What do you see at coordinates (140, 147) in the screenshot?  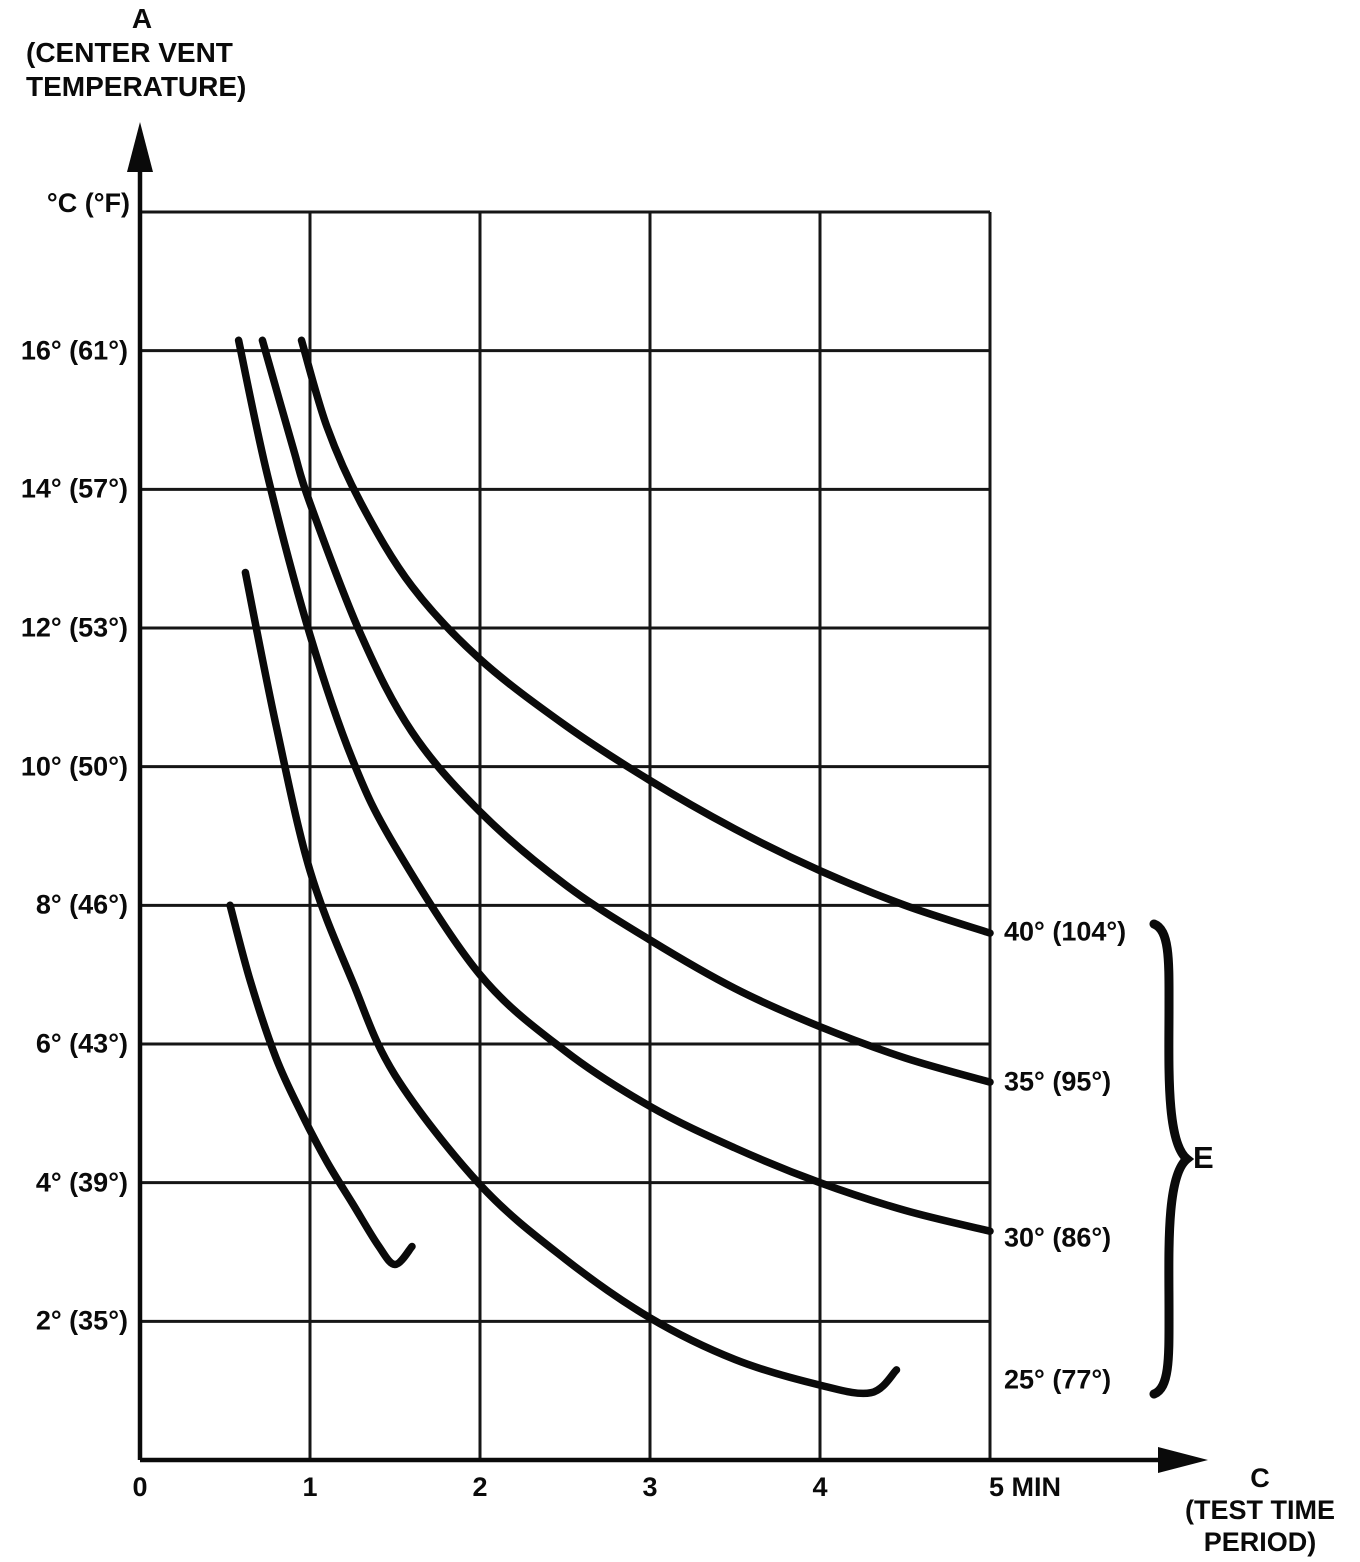 I see `y-axis-arrow-head` at bounding box center [140, 147].